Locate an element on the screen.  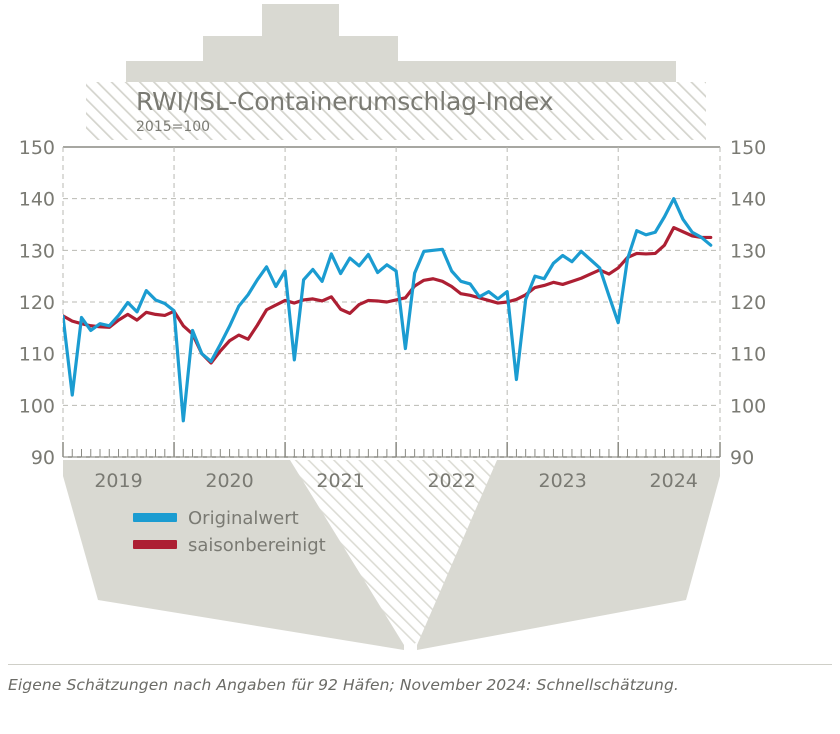
ship-funnel is located at coordinates (300, 20).